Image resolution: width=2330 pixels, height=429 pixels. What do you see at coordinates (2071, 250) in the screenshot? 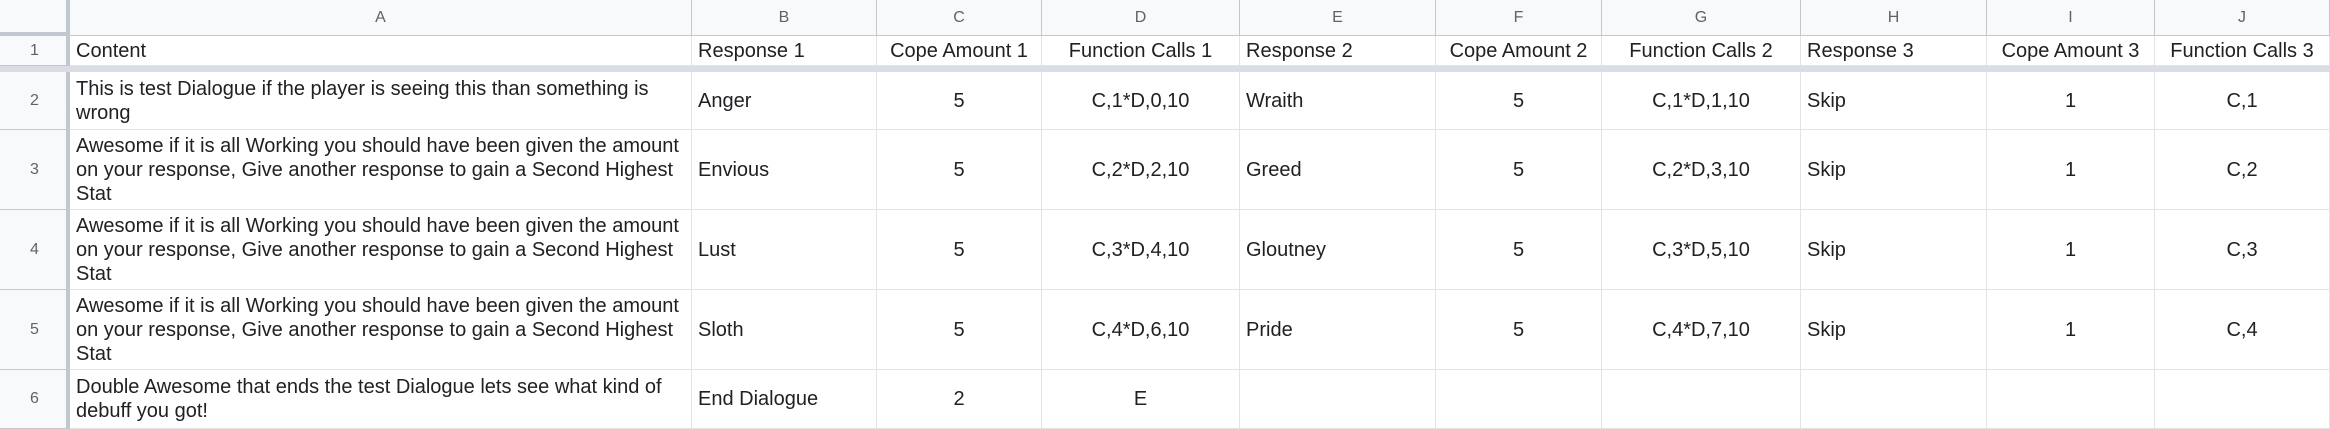
I see `cell-i4: 1` at bounding box center [2071, 250].